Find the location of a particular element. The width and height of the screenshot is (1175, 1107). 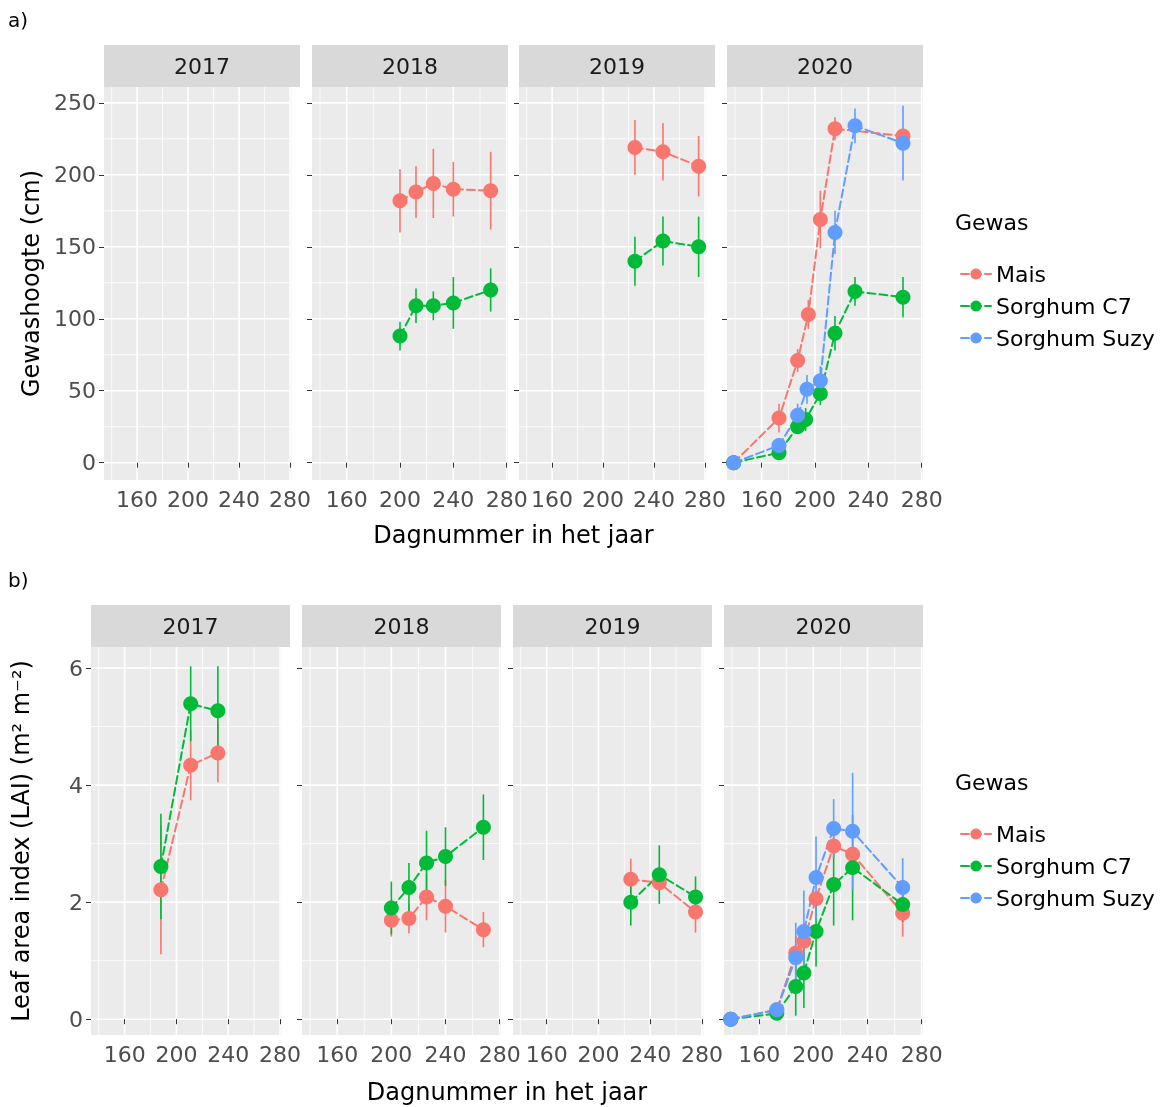

chart-title: 2018 is located at coordinates (410, 66).